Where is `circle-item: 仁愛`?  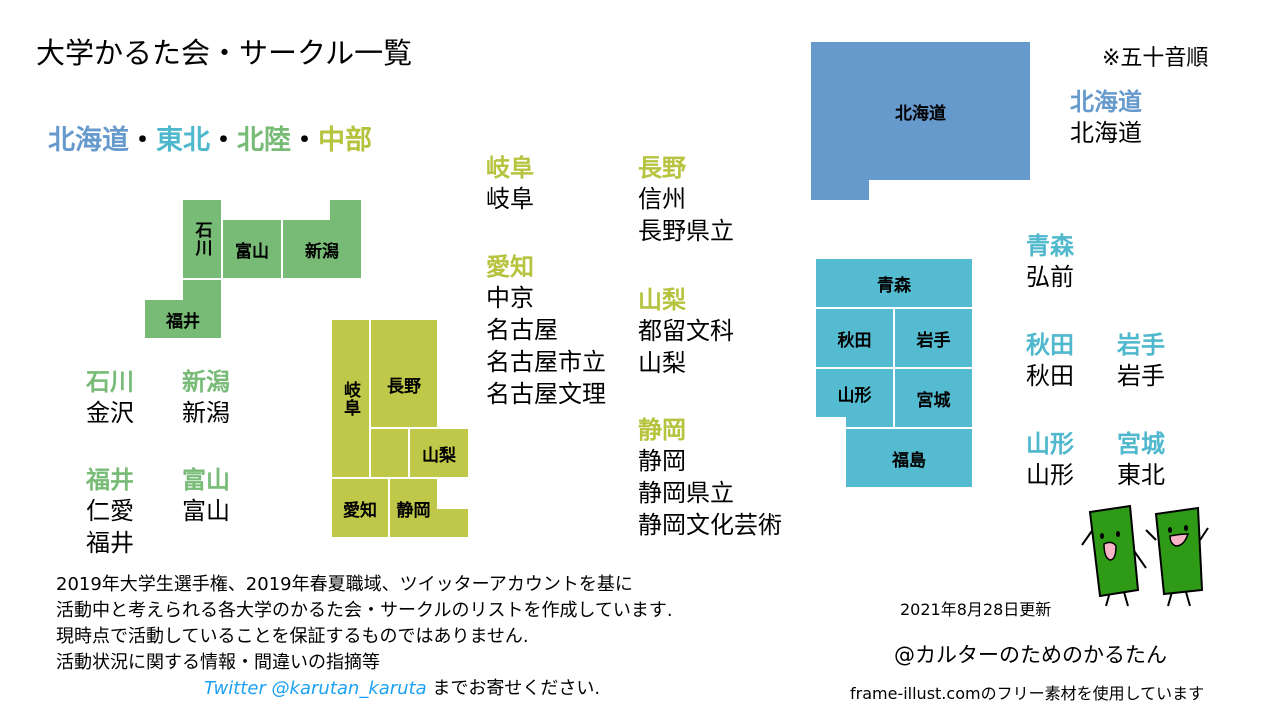
circle-item: 仁愛 is located at coordinates (110, 511).